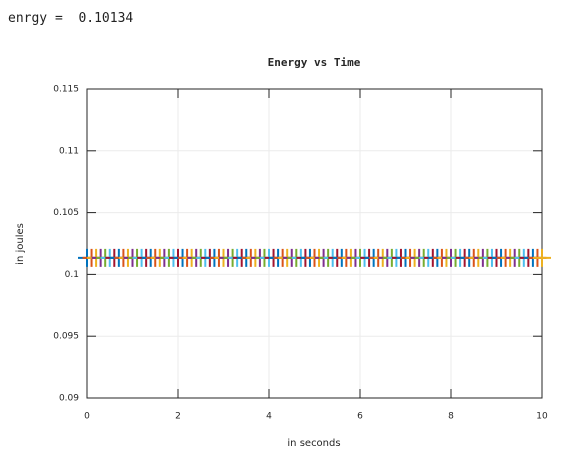 The height and width of the screenshot is (468, 569). What do you see at coordinates (314, 62) in the screenshot?
I see `chart-title: Energy vs Time` at bounding box center [314, 62].